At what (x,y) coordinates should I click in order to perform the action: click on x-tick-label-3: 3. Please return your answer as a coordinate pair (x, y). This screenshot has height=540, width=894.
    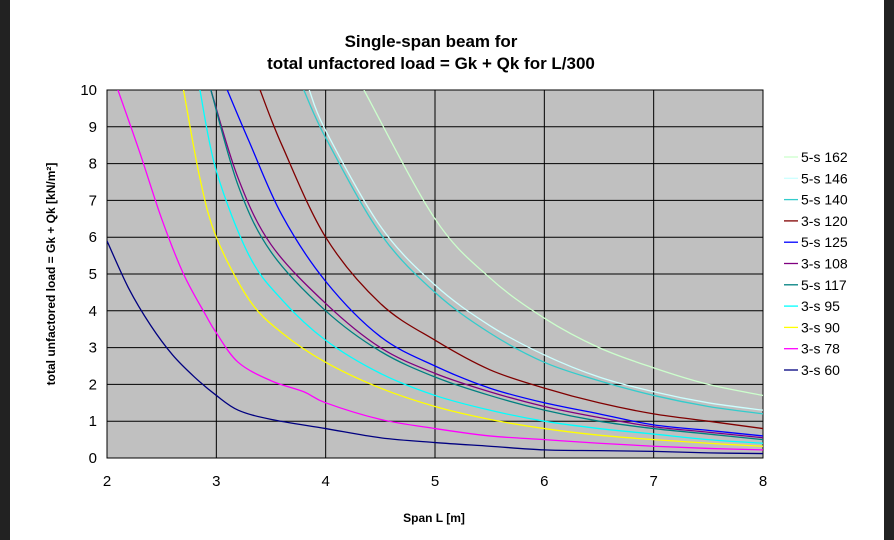
    Looking at the image, I should click on (216, 481).